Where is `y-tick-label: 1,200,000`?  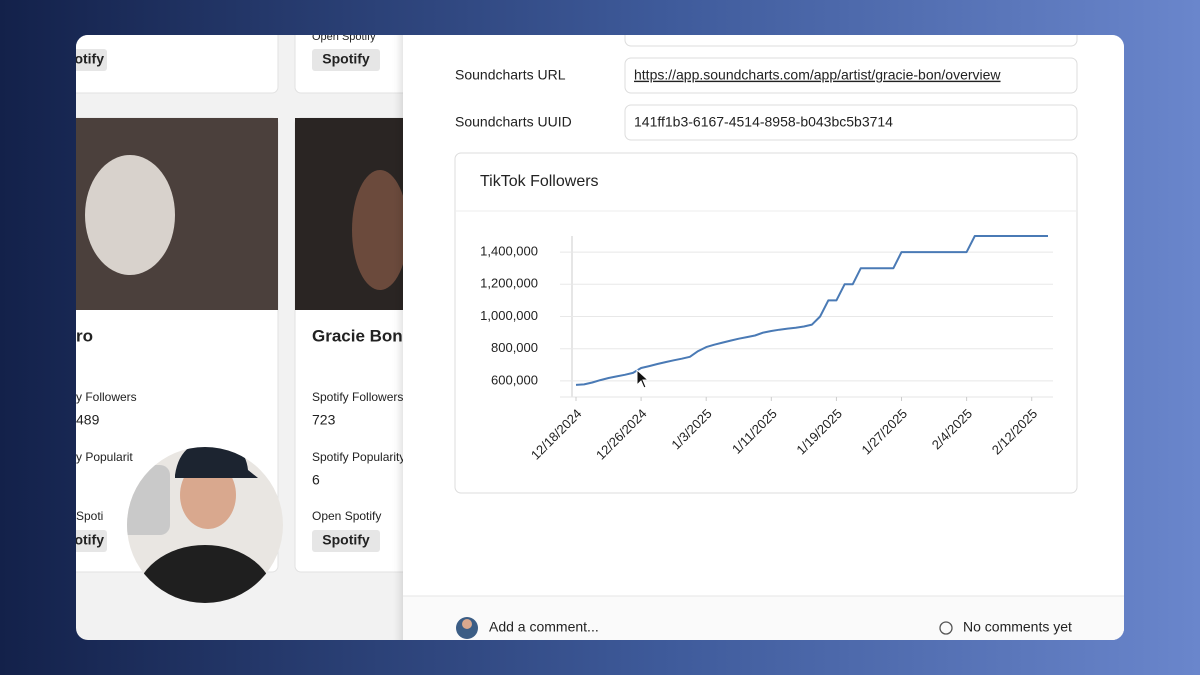
y-tick-label: 1,200,000 is located at coordinates (509, 283).